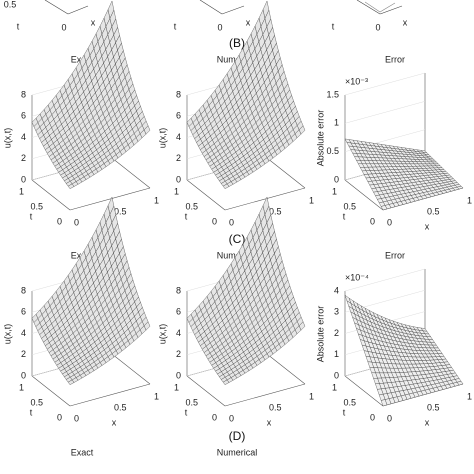  Describe the element at coordinates (237, 452) in the screenshot. I see `panel-title: Numerical` at that location.